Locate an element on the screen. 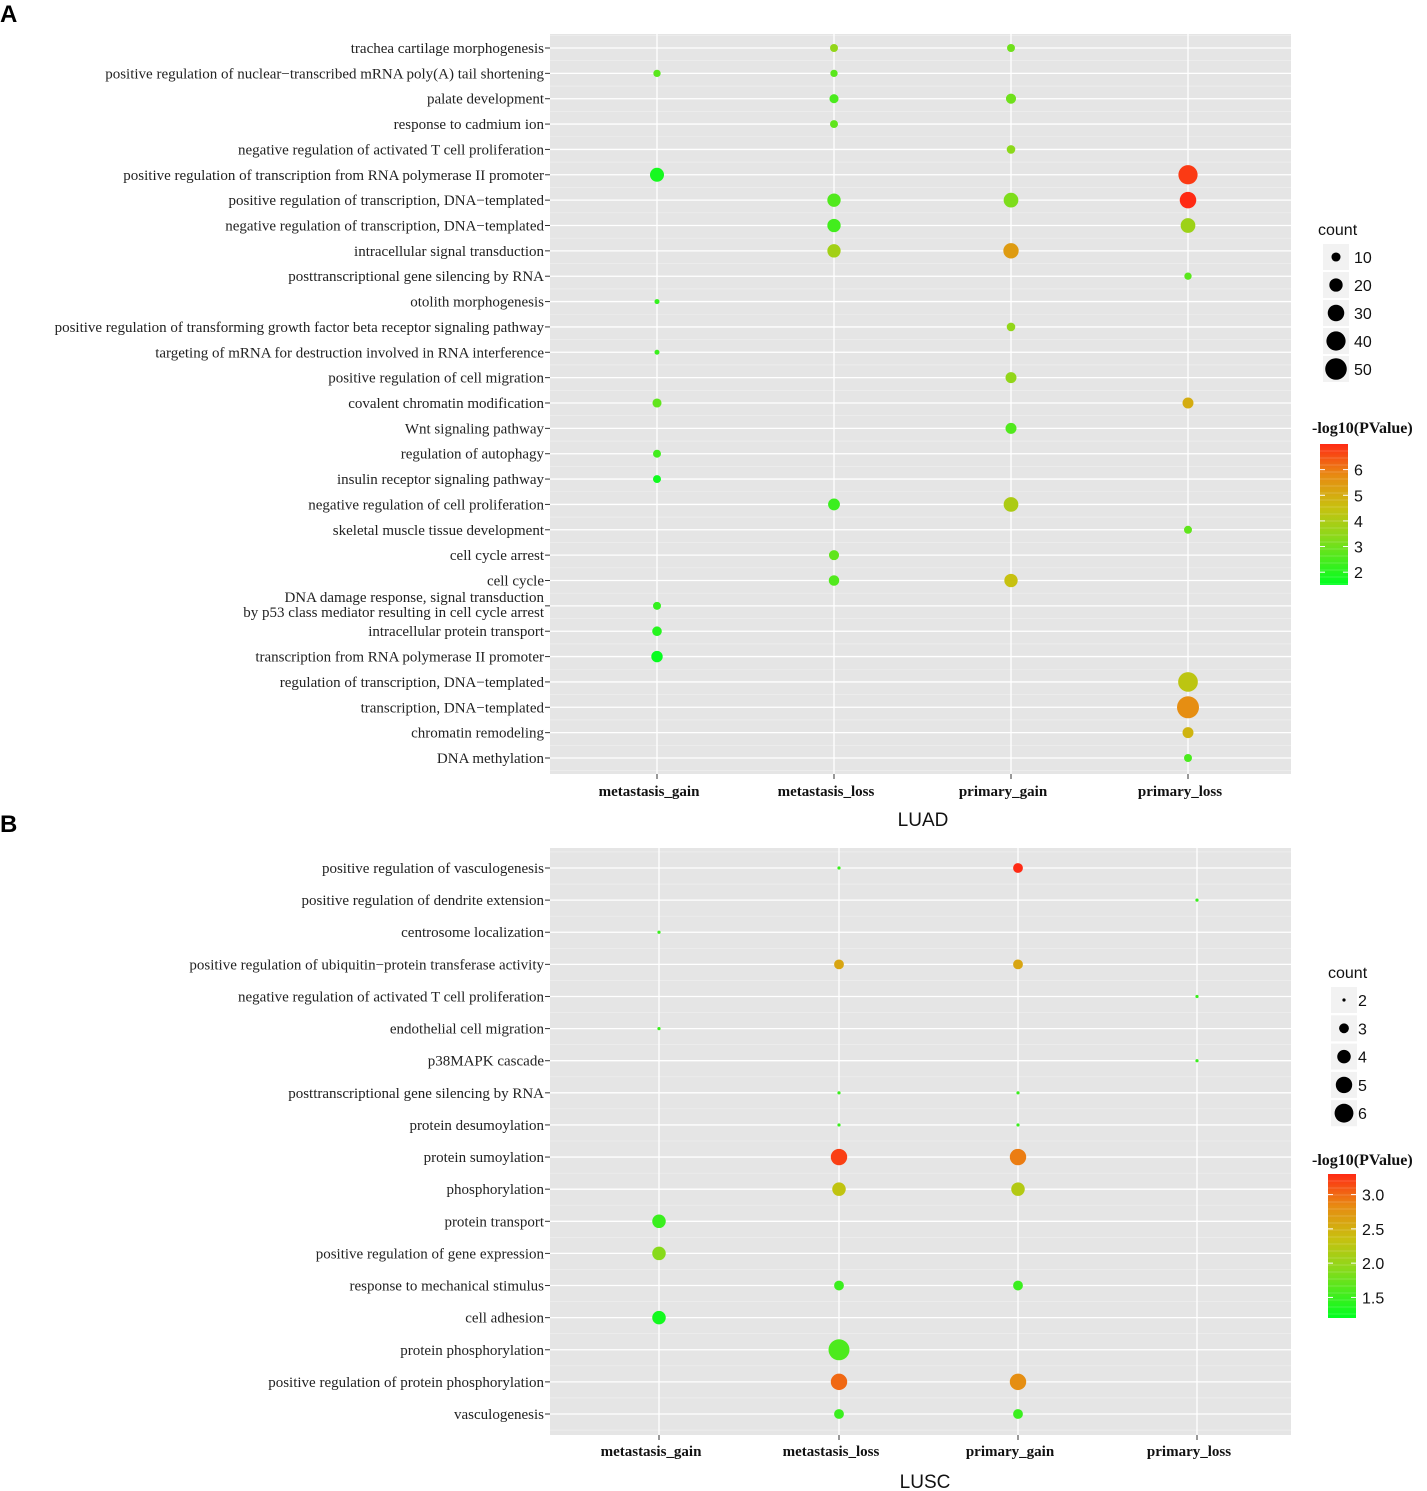  color-tick-label: 2 is located at coordinates (1358, 573).